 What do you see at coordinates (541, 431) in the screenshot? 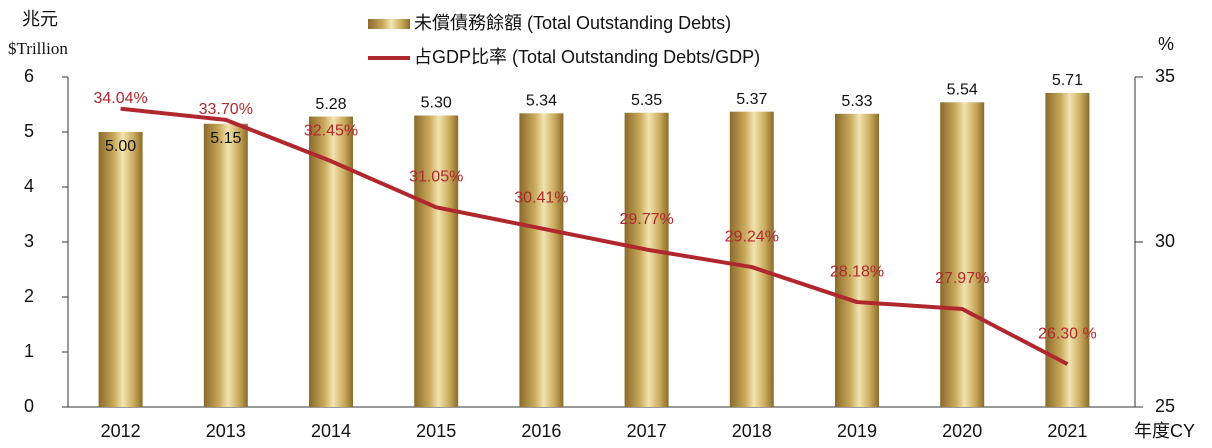
I see `x-tick-label: 2016` at bounding box center [541, 431].